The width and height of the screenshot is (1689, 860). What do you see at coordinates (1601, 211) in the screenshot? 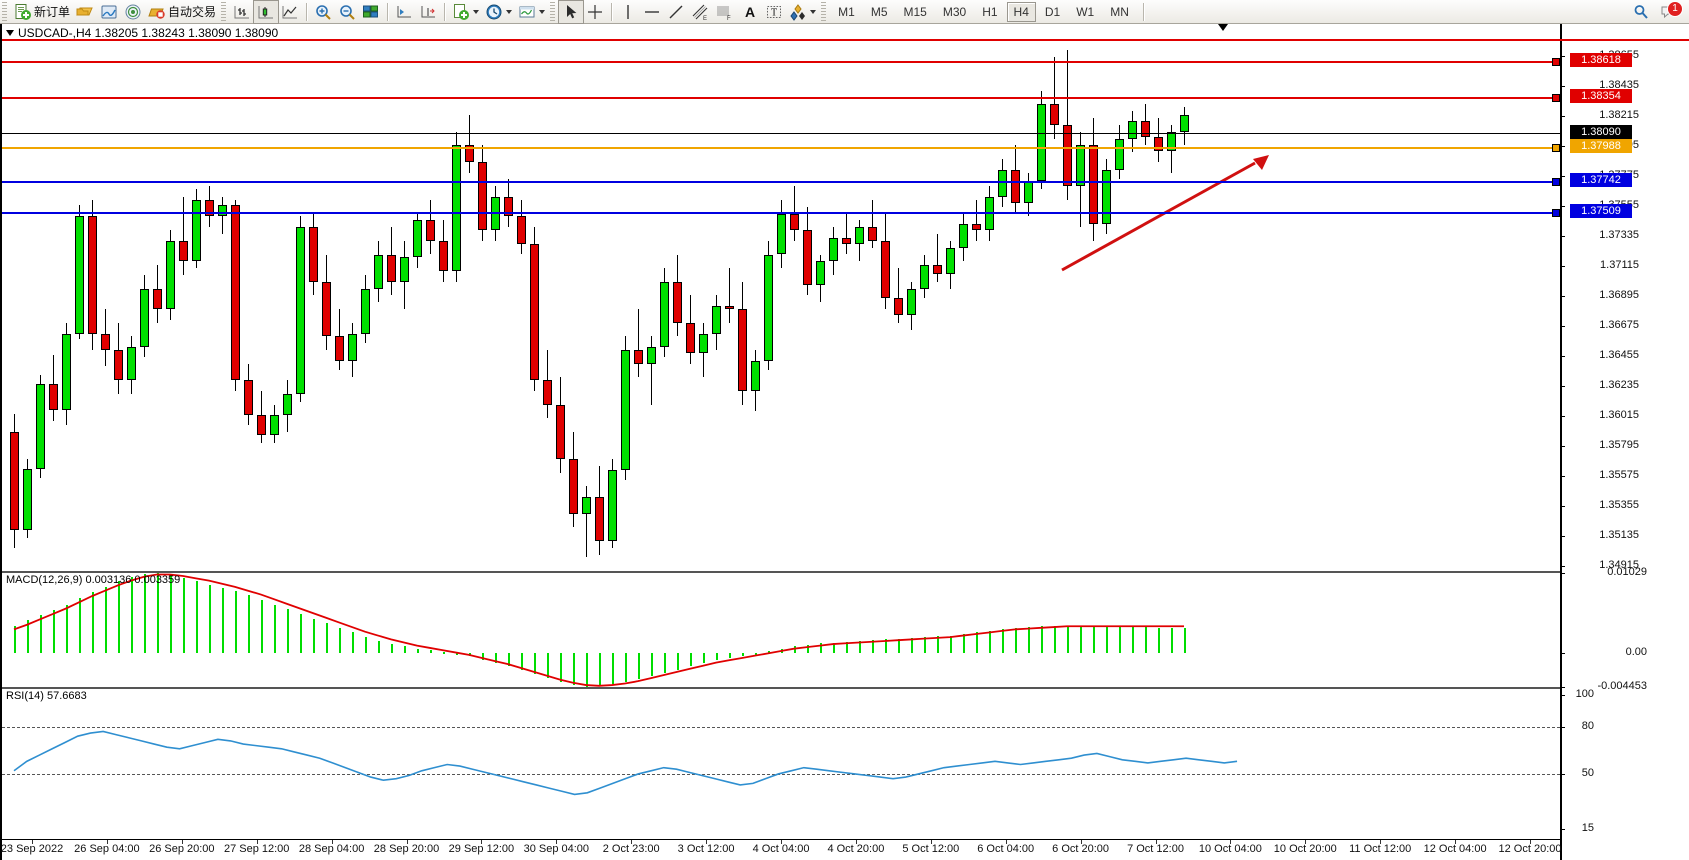
I see `price-level-label: 1.37509` at bounding box center [1601, 211].